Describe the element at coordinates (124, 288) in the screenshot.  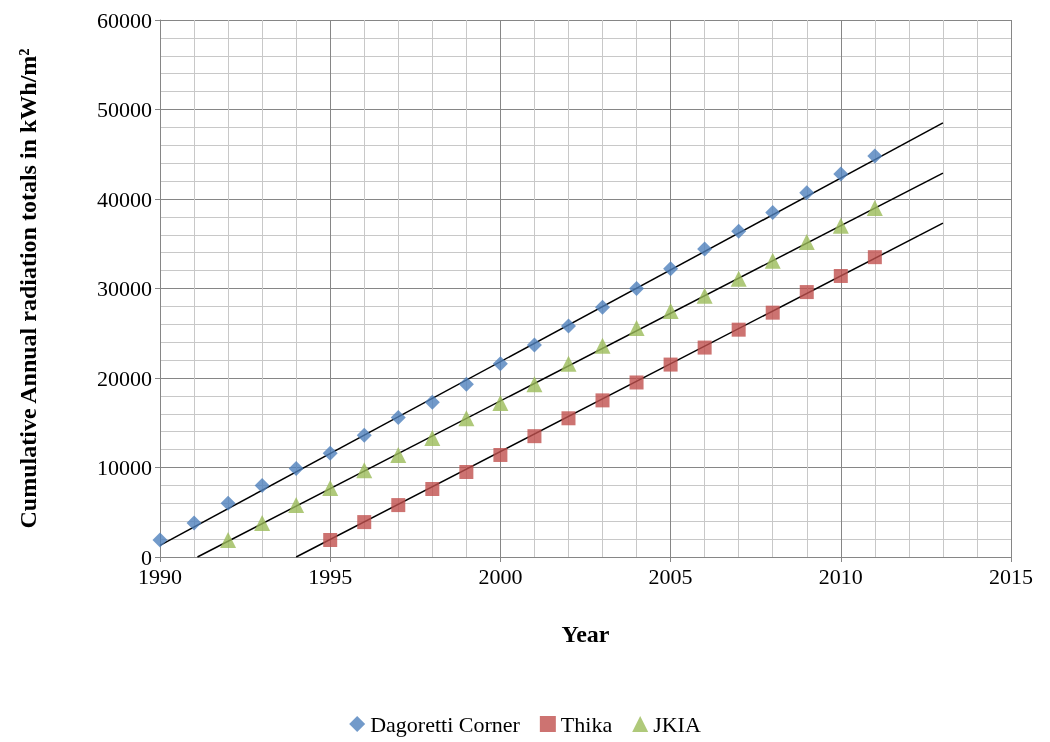
I see `y-tick-label: 30000` at that location.